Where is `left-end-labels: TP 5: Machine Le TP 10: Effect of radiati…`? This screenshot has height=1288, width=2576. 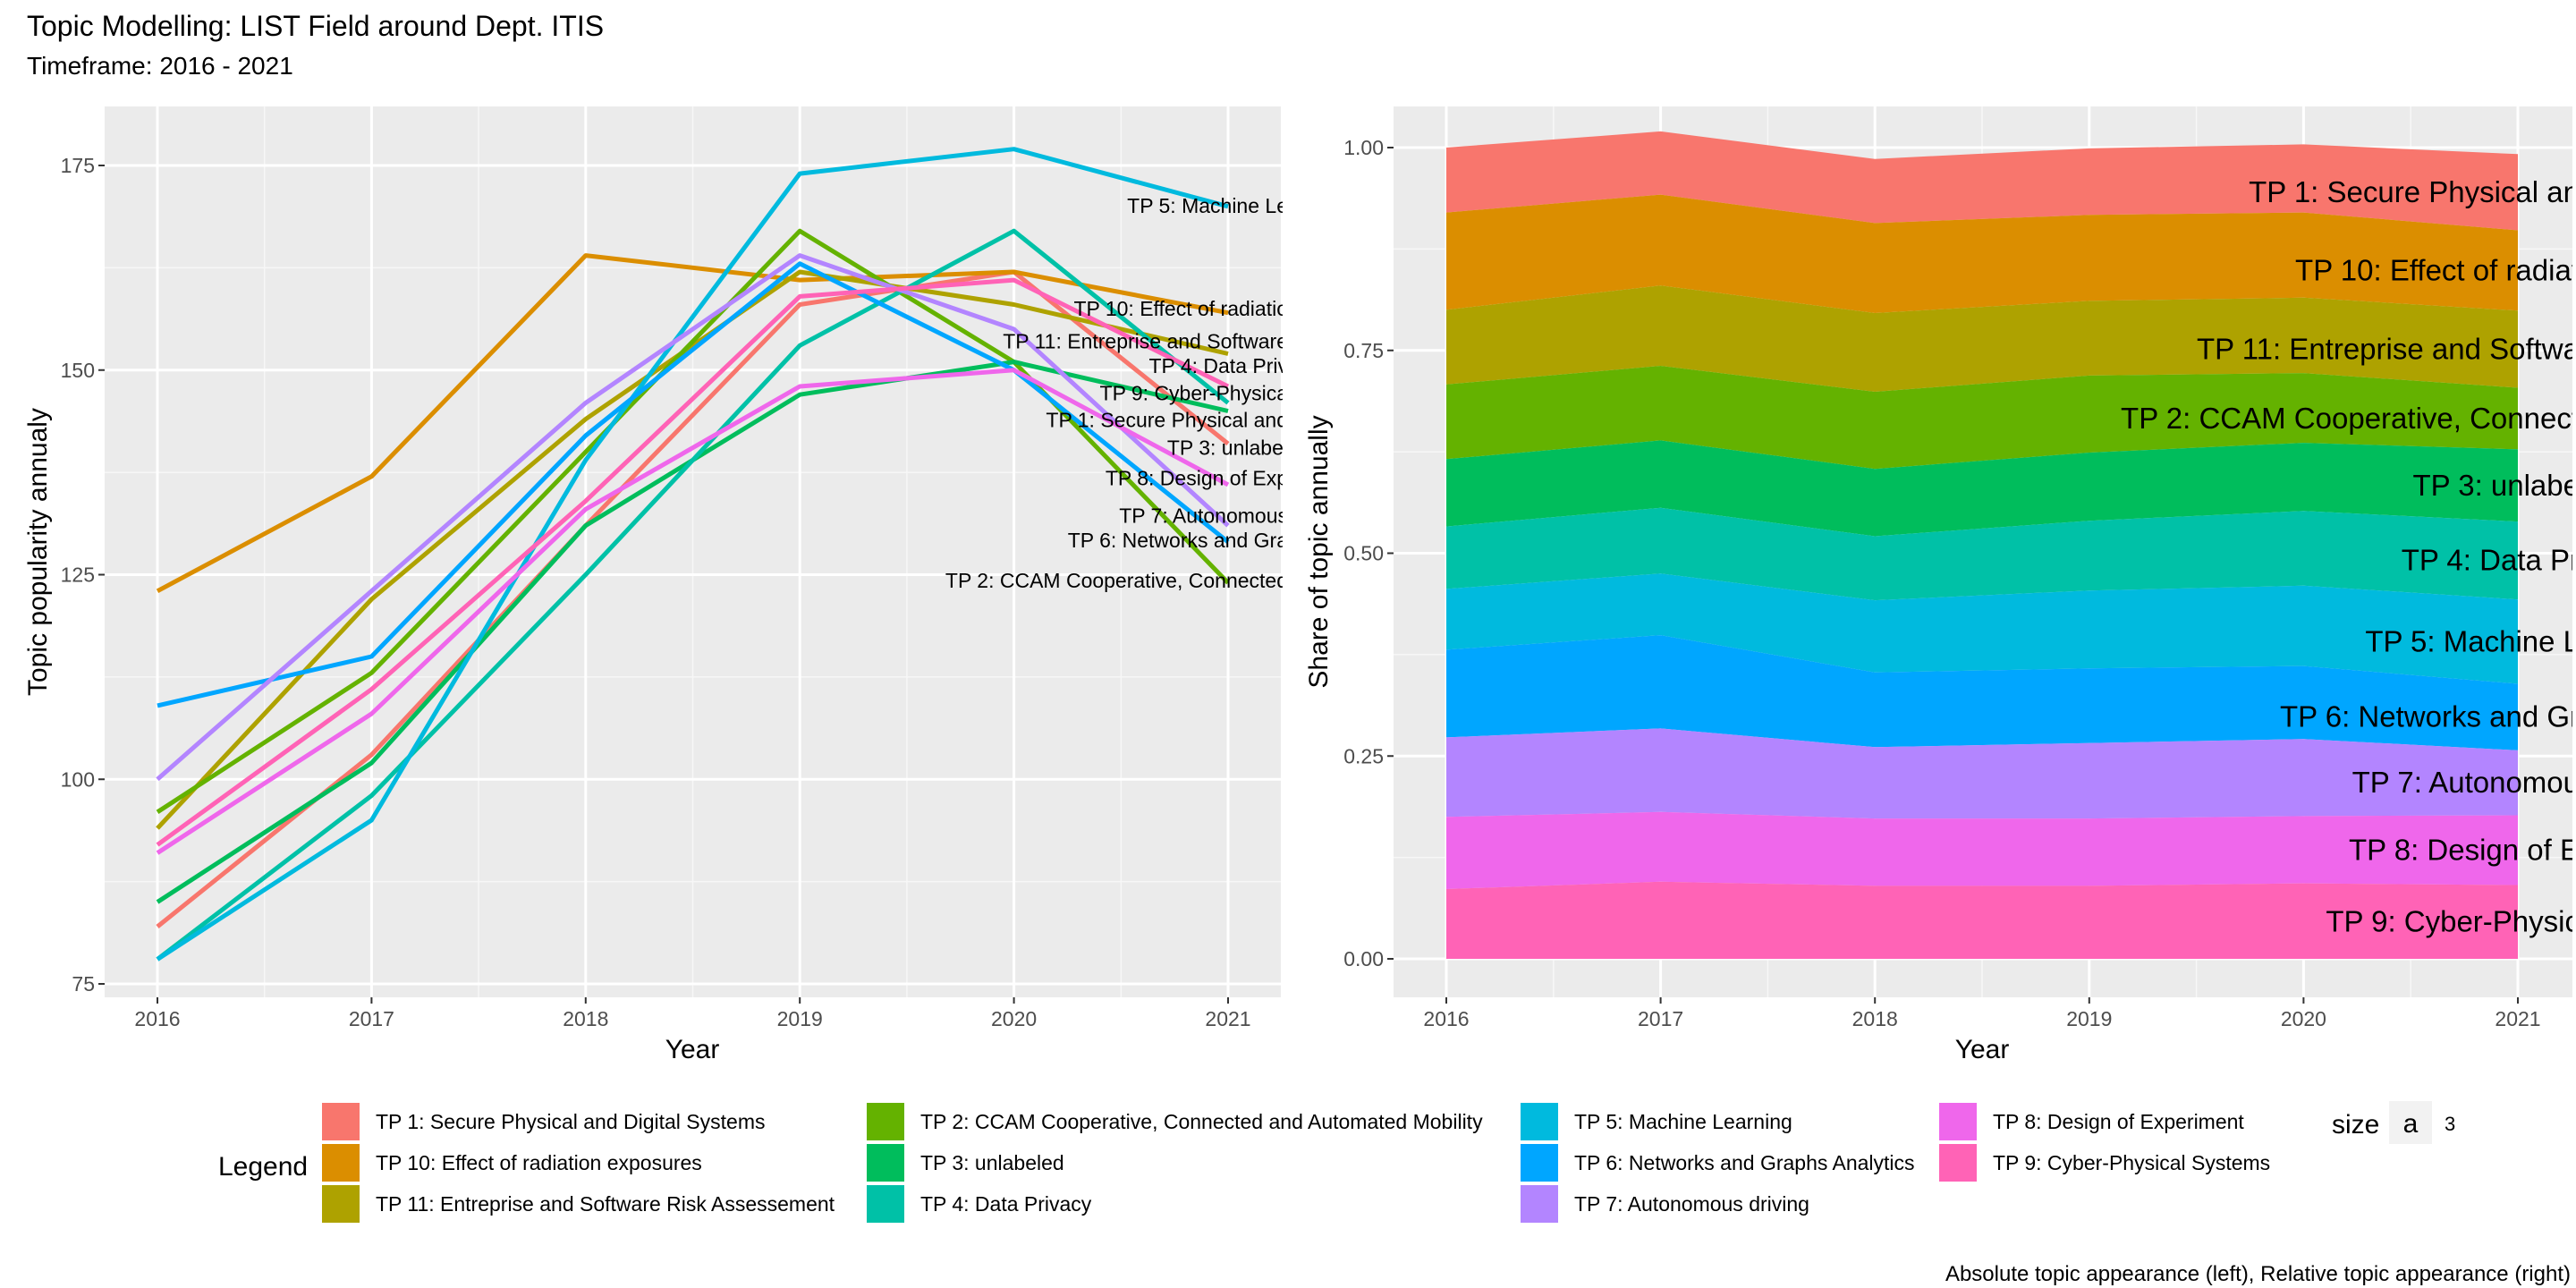 left-end-labels: TP 5: Machine Le TP 10: Effect of radiati… is located at coordinates (1116, 393).